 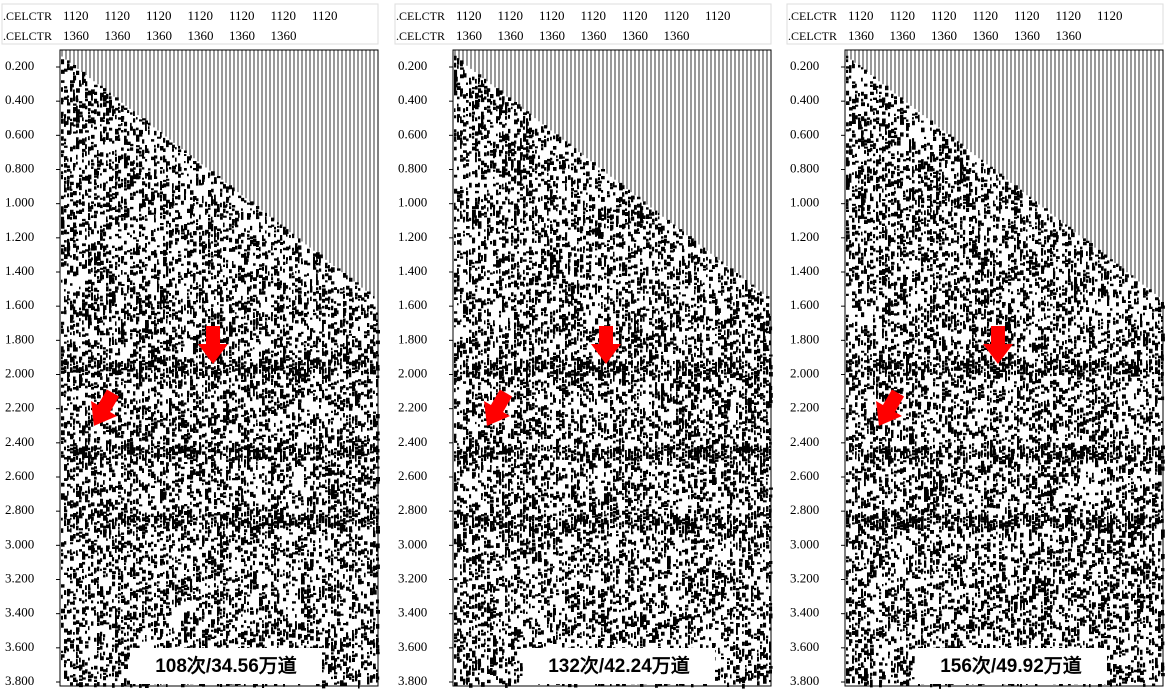 I want to click on time-tick-label: 3.200, so click(x=804, y=577).